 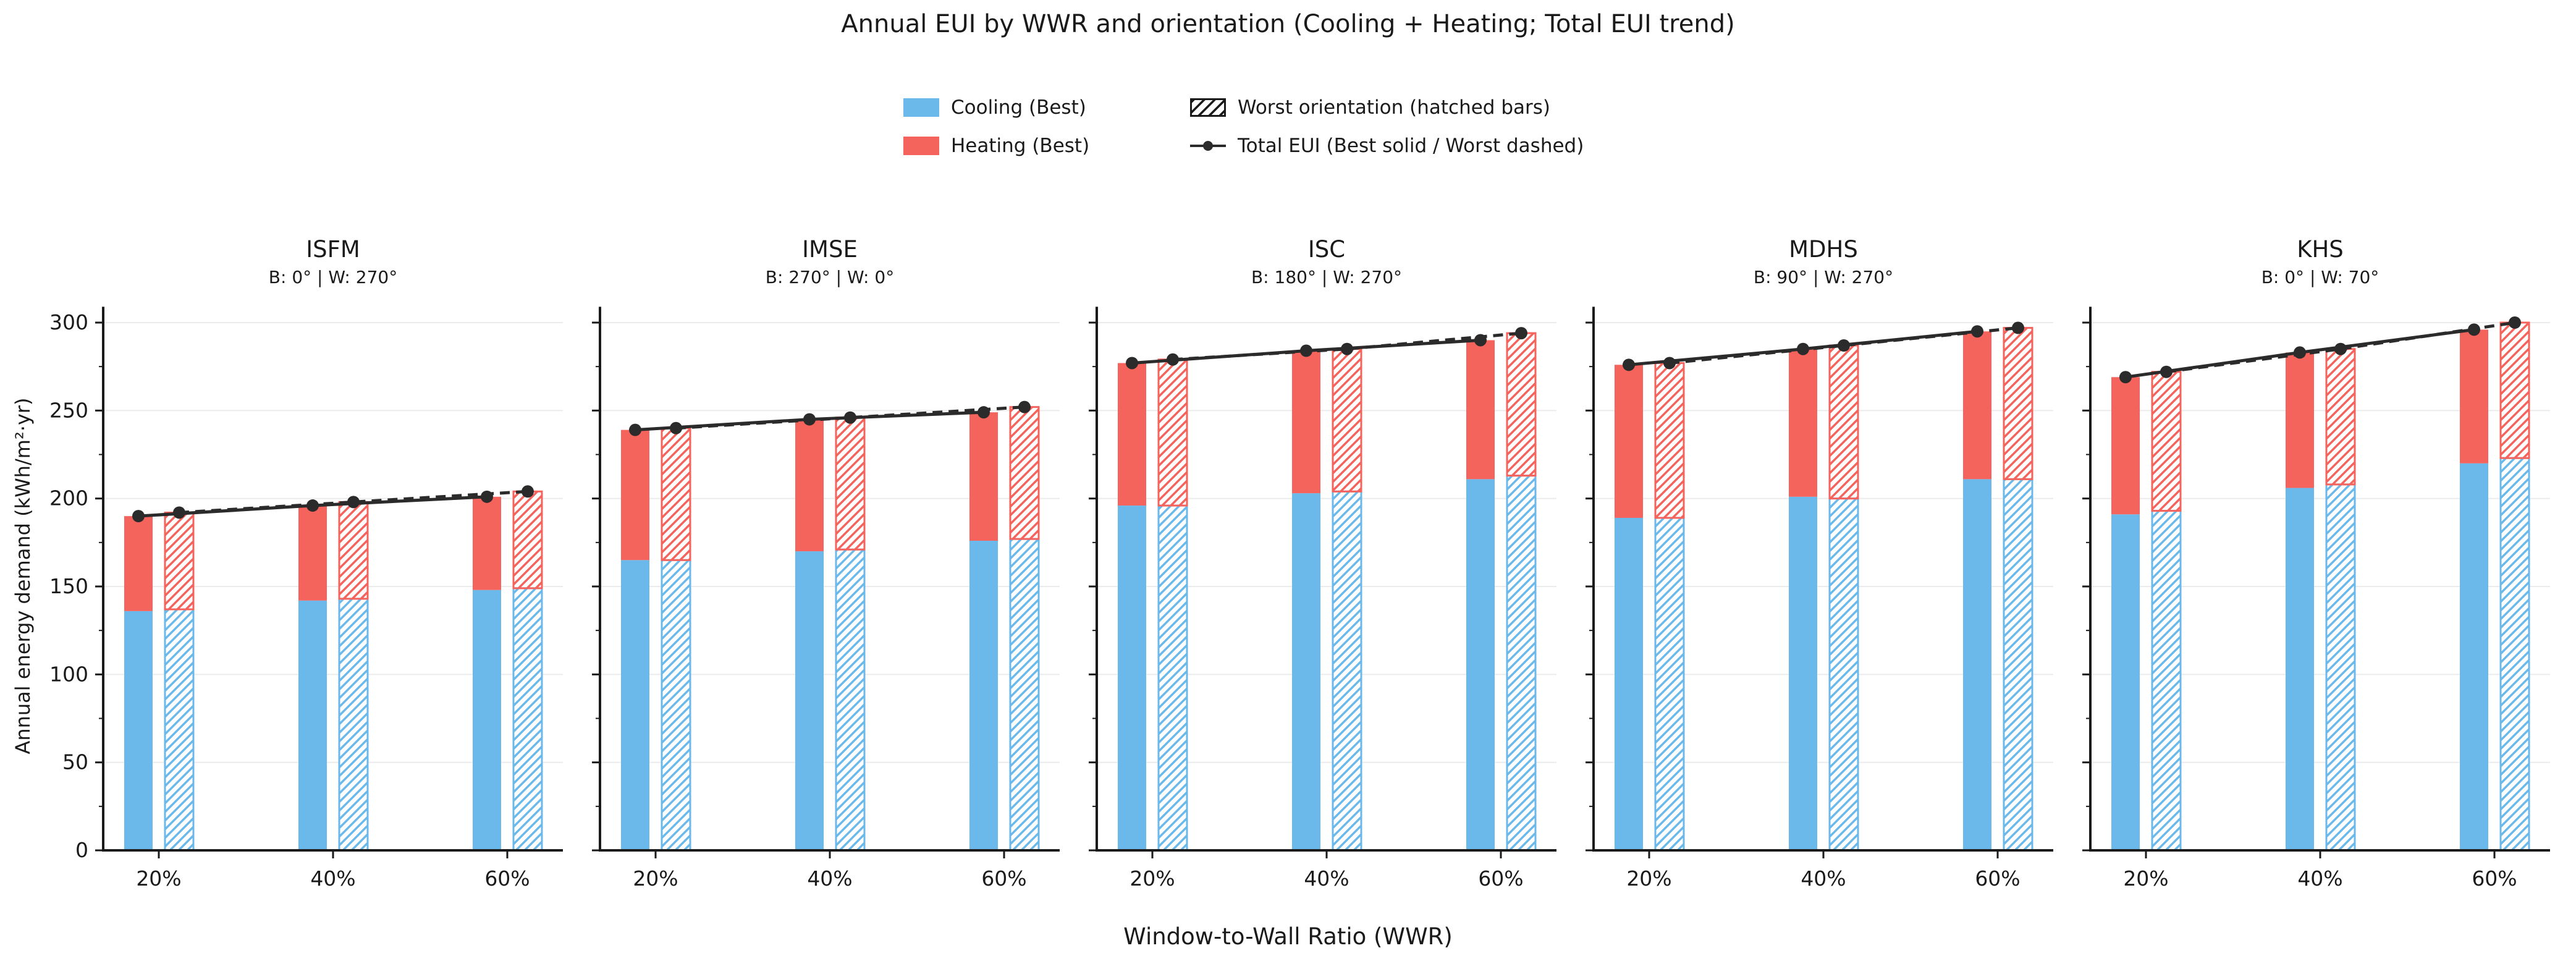 I want to click on subplot-header-KHS: KHS B: 0° | W: 70°, so click(x=2320, y=262).